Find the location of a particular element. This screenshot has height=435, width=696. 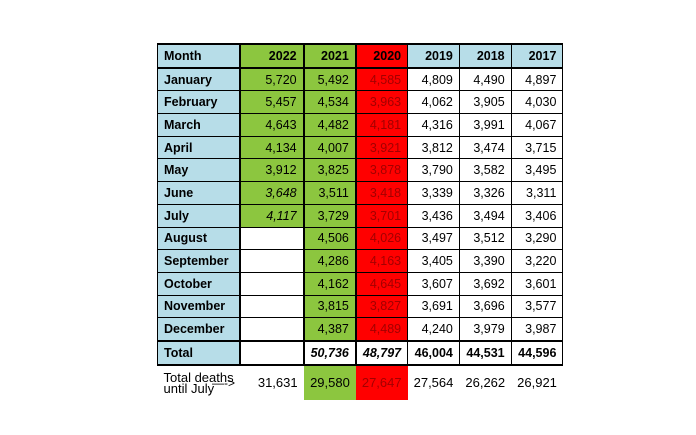

table-row: March 4,643 4,482 4,181 4,316 3,991 4,067 is located at coordinates (360, 125).